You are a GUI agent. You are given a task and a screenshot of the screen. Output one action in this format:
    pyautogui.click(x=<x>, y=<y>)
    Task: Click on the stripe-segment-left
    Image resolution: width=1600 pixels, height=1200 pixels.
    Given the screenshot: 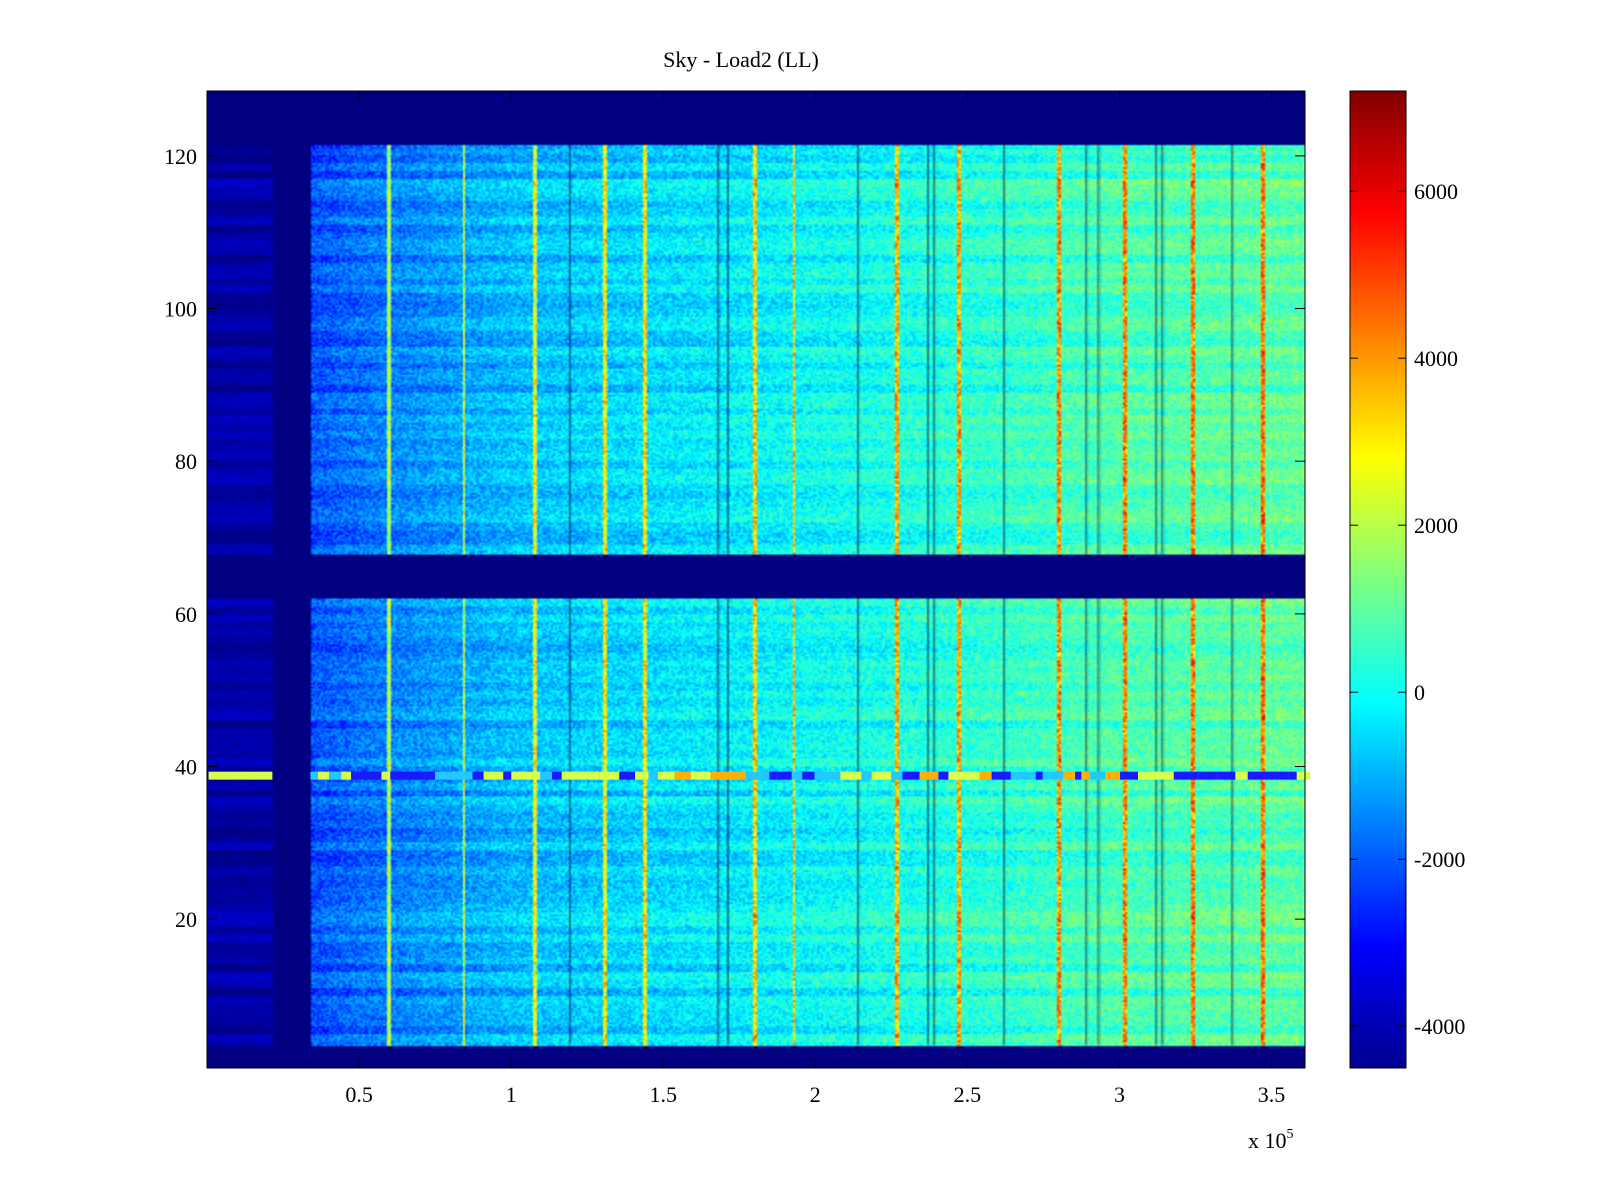 What is the action you would take?
    pyautogui.click(x=240, y=775)
    